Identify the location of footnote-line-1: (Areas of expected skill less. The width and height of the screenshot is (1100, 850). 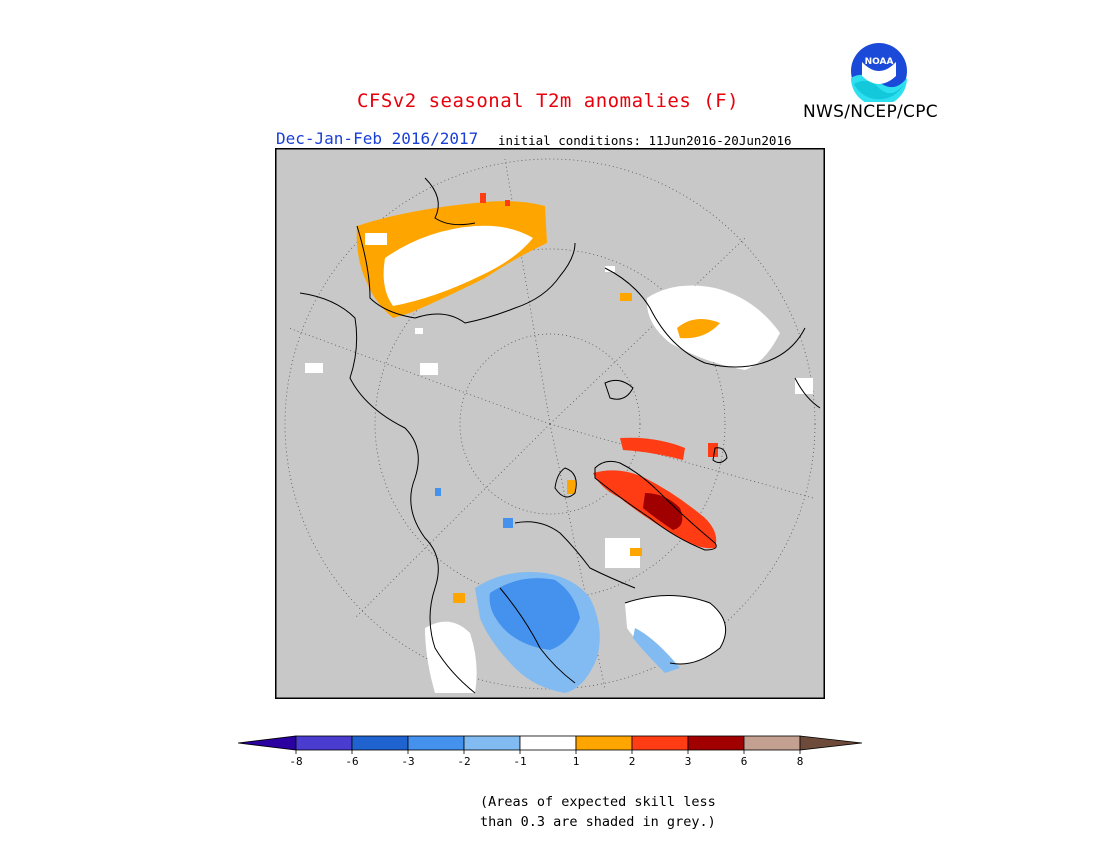
(598, 802).